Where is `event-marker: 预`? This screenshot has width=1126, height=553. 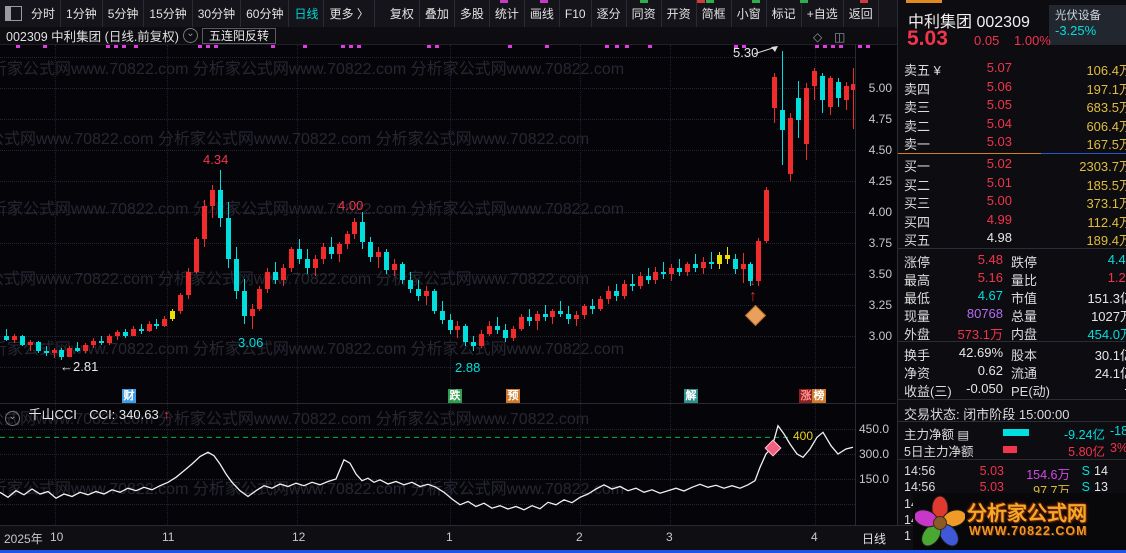
event-marker: 预 is located at coordinates (513, 396).